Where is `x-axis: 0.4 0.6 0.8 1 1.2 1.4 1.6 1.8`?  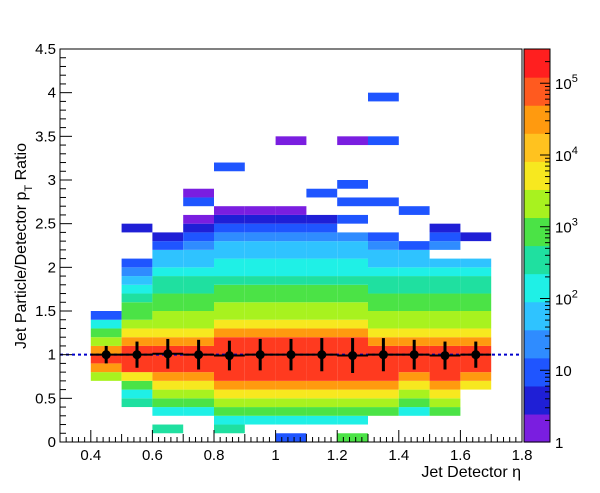 x-axis: 0.4 0.6 0.8 1 1.2 1.4 1.6 1.8 is located at coordinates (295, 447).